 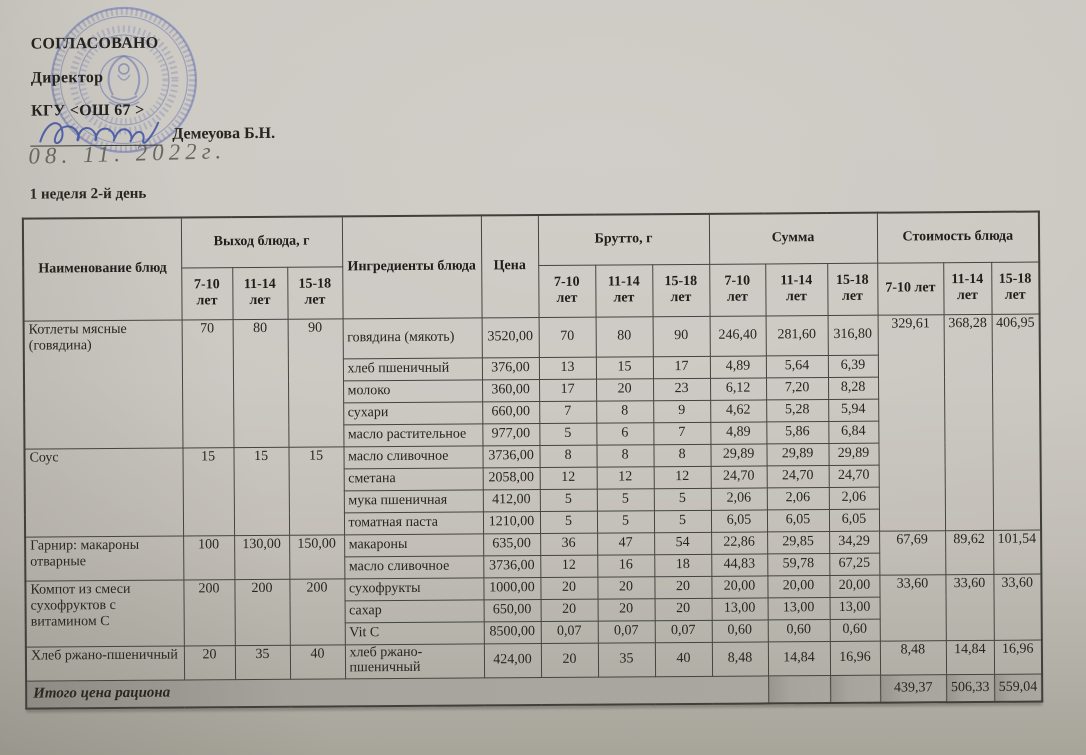 I want to click on total-cost-cell: 439,37, so click(x=913, y=688).